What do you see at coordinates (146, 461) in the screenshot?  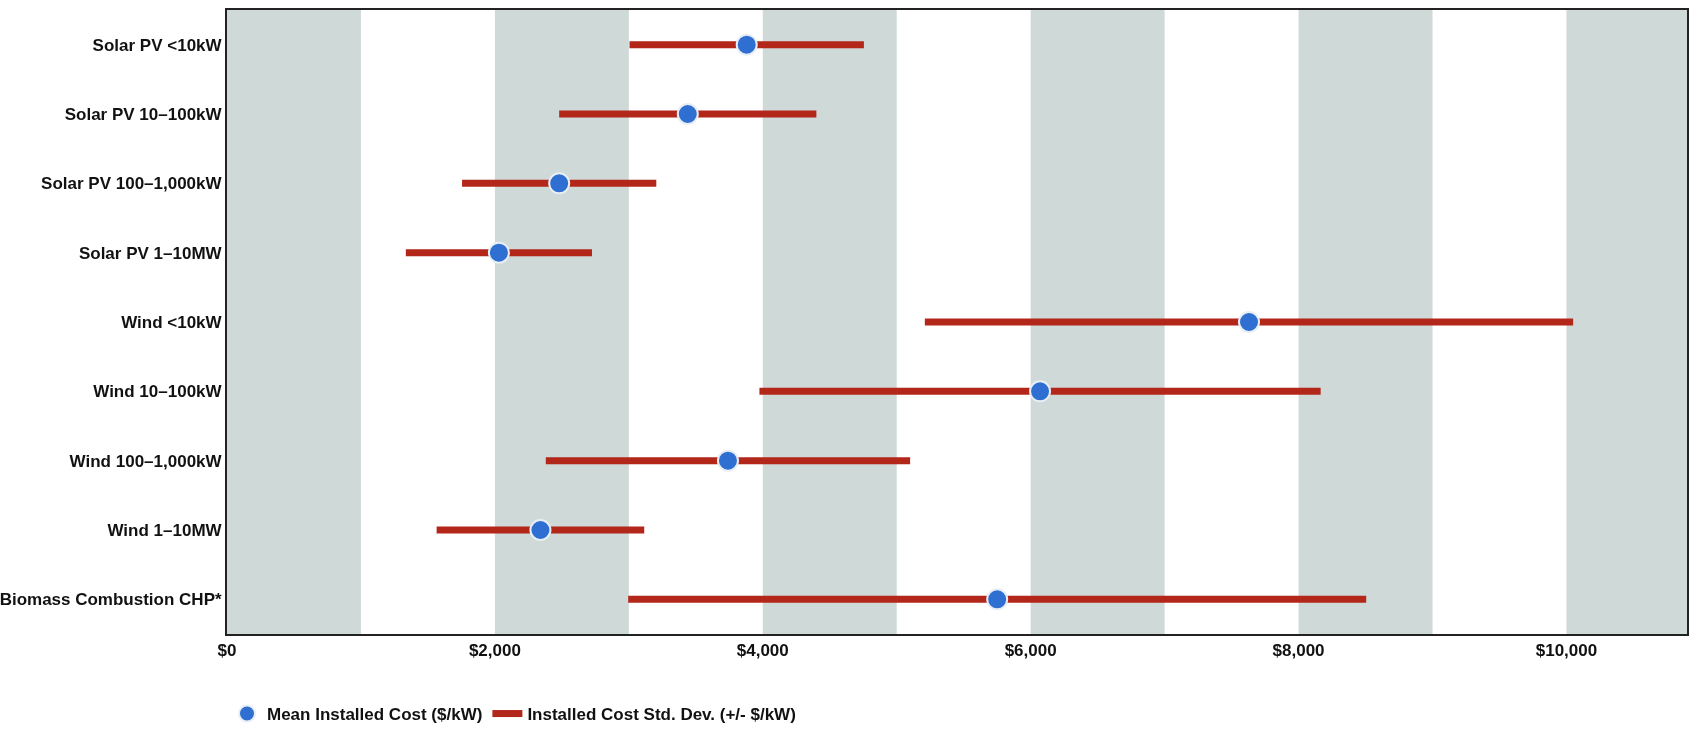 I see `y-tick-label: Wind 100–1,000kW` at bounding box center [146, 461].